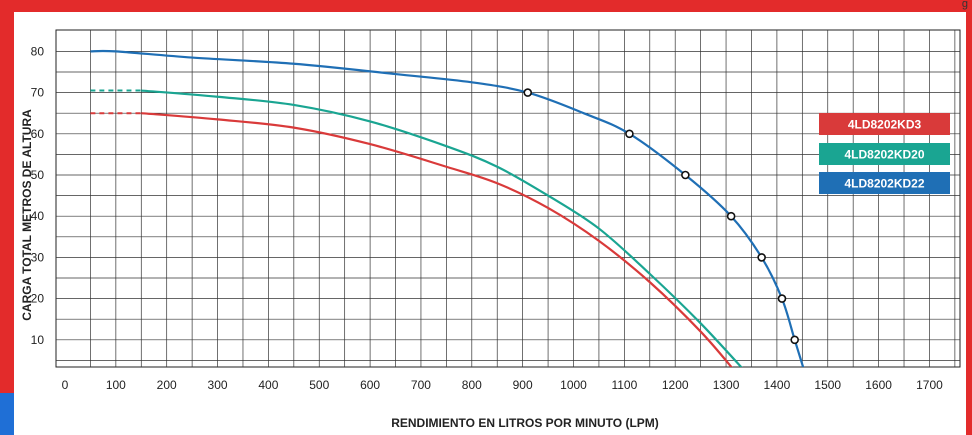 This screenshot has height=435, width=972. What do you see at coordinates (38, 93) in the screenshot?
I see `y-tick-label: 70` at bounding box center [38, 93].